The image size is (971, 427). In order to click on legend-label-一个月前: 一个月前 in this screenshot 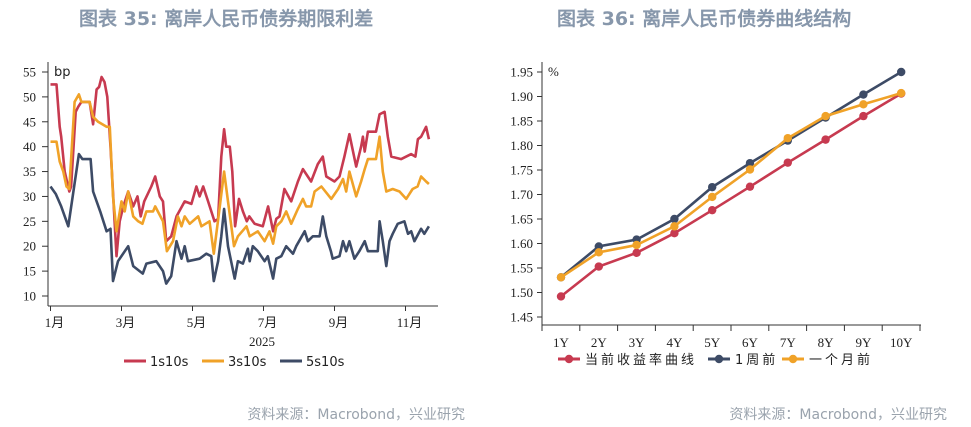, I will do `click(841, 360)`.